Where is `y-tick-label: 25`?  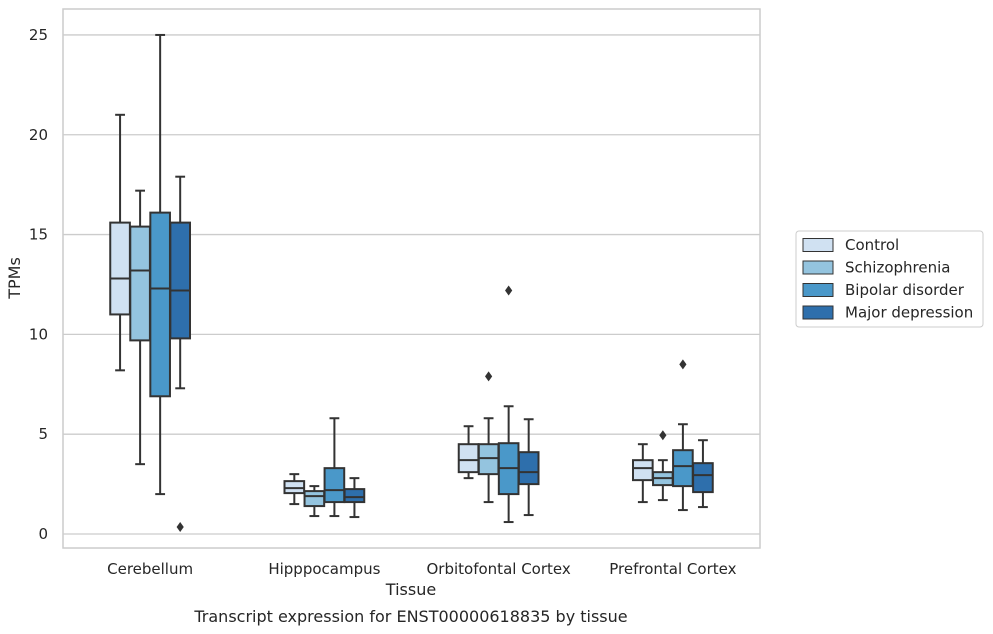 y-tick-label: 25 is located at coordinates (38, 35).